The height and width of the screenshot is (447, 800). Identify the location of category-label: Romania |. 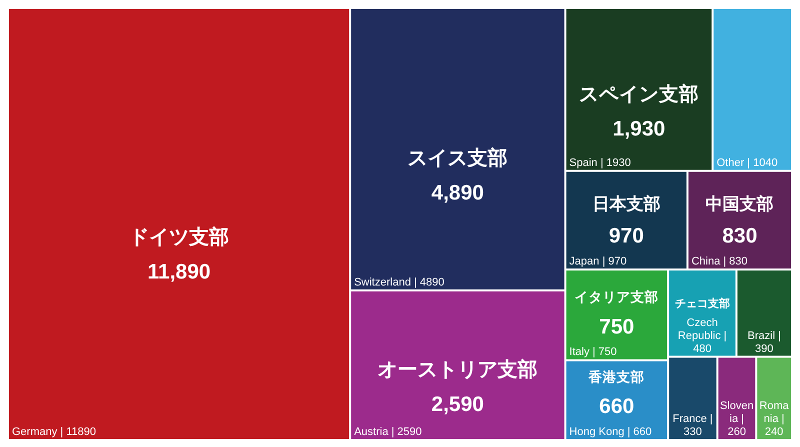
(774, 412).